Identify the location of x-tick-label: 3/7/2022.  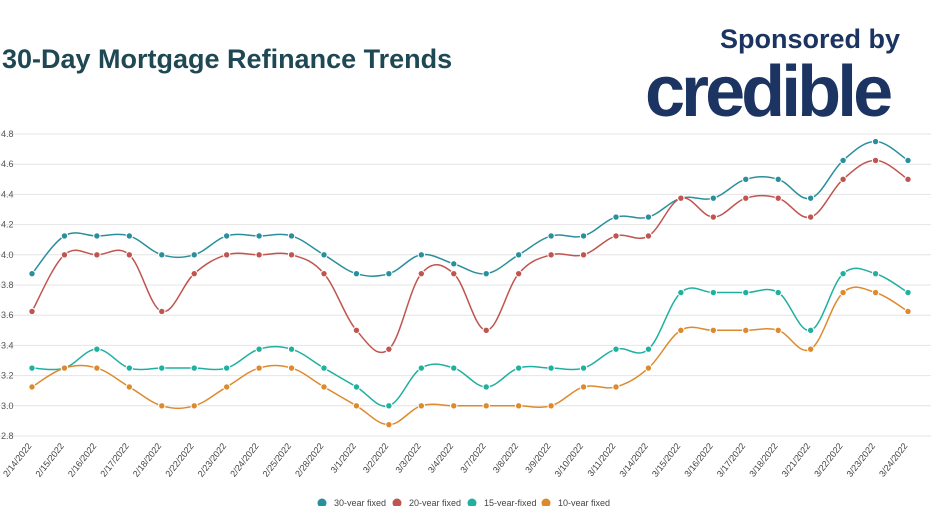
(472, 458).